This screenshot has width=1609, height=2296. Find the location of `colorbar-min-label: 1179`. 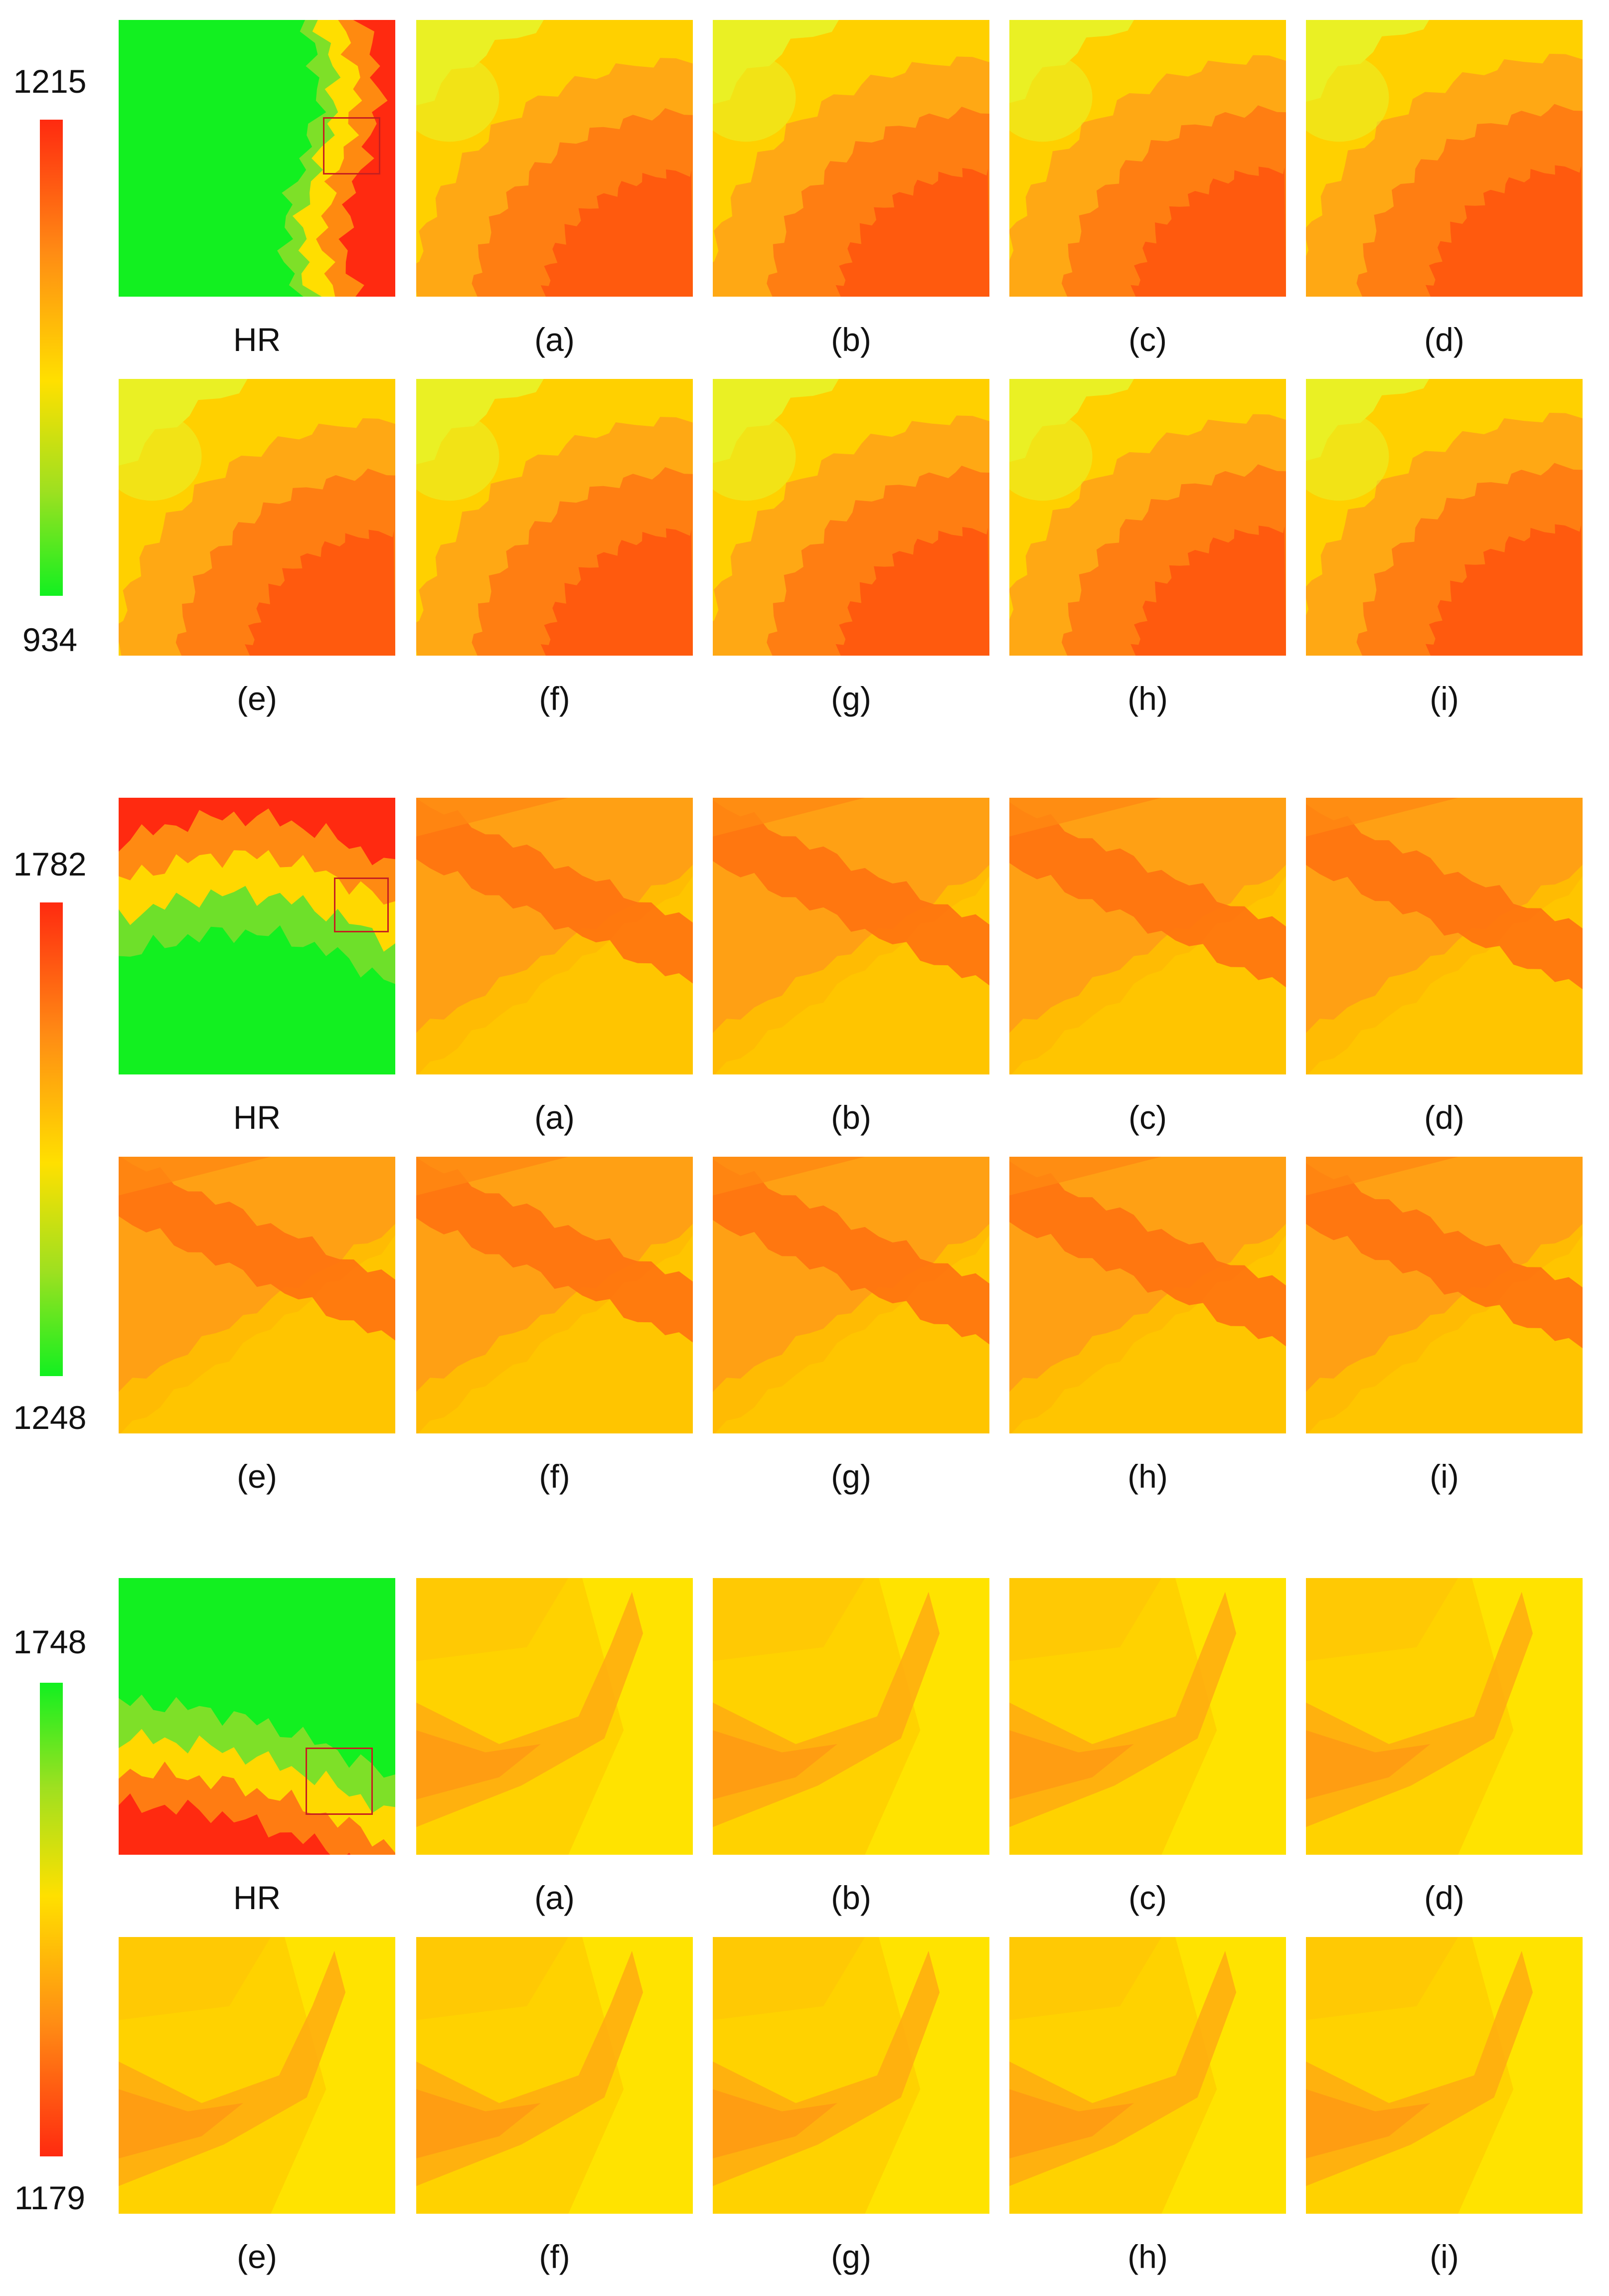

colorbar-min-label: 1179 is located at coordinates (49, 2197).